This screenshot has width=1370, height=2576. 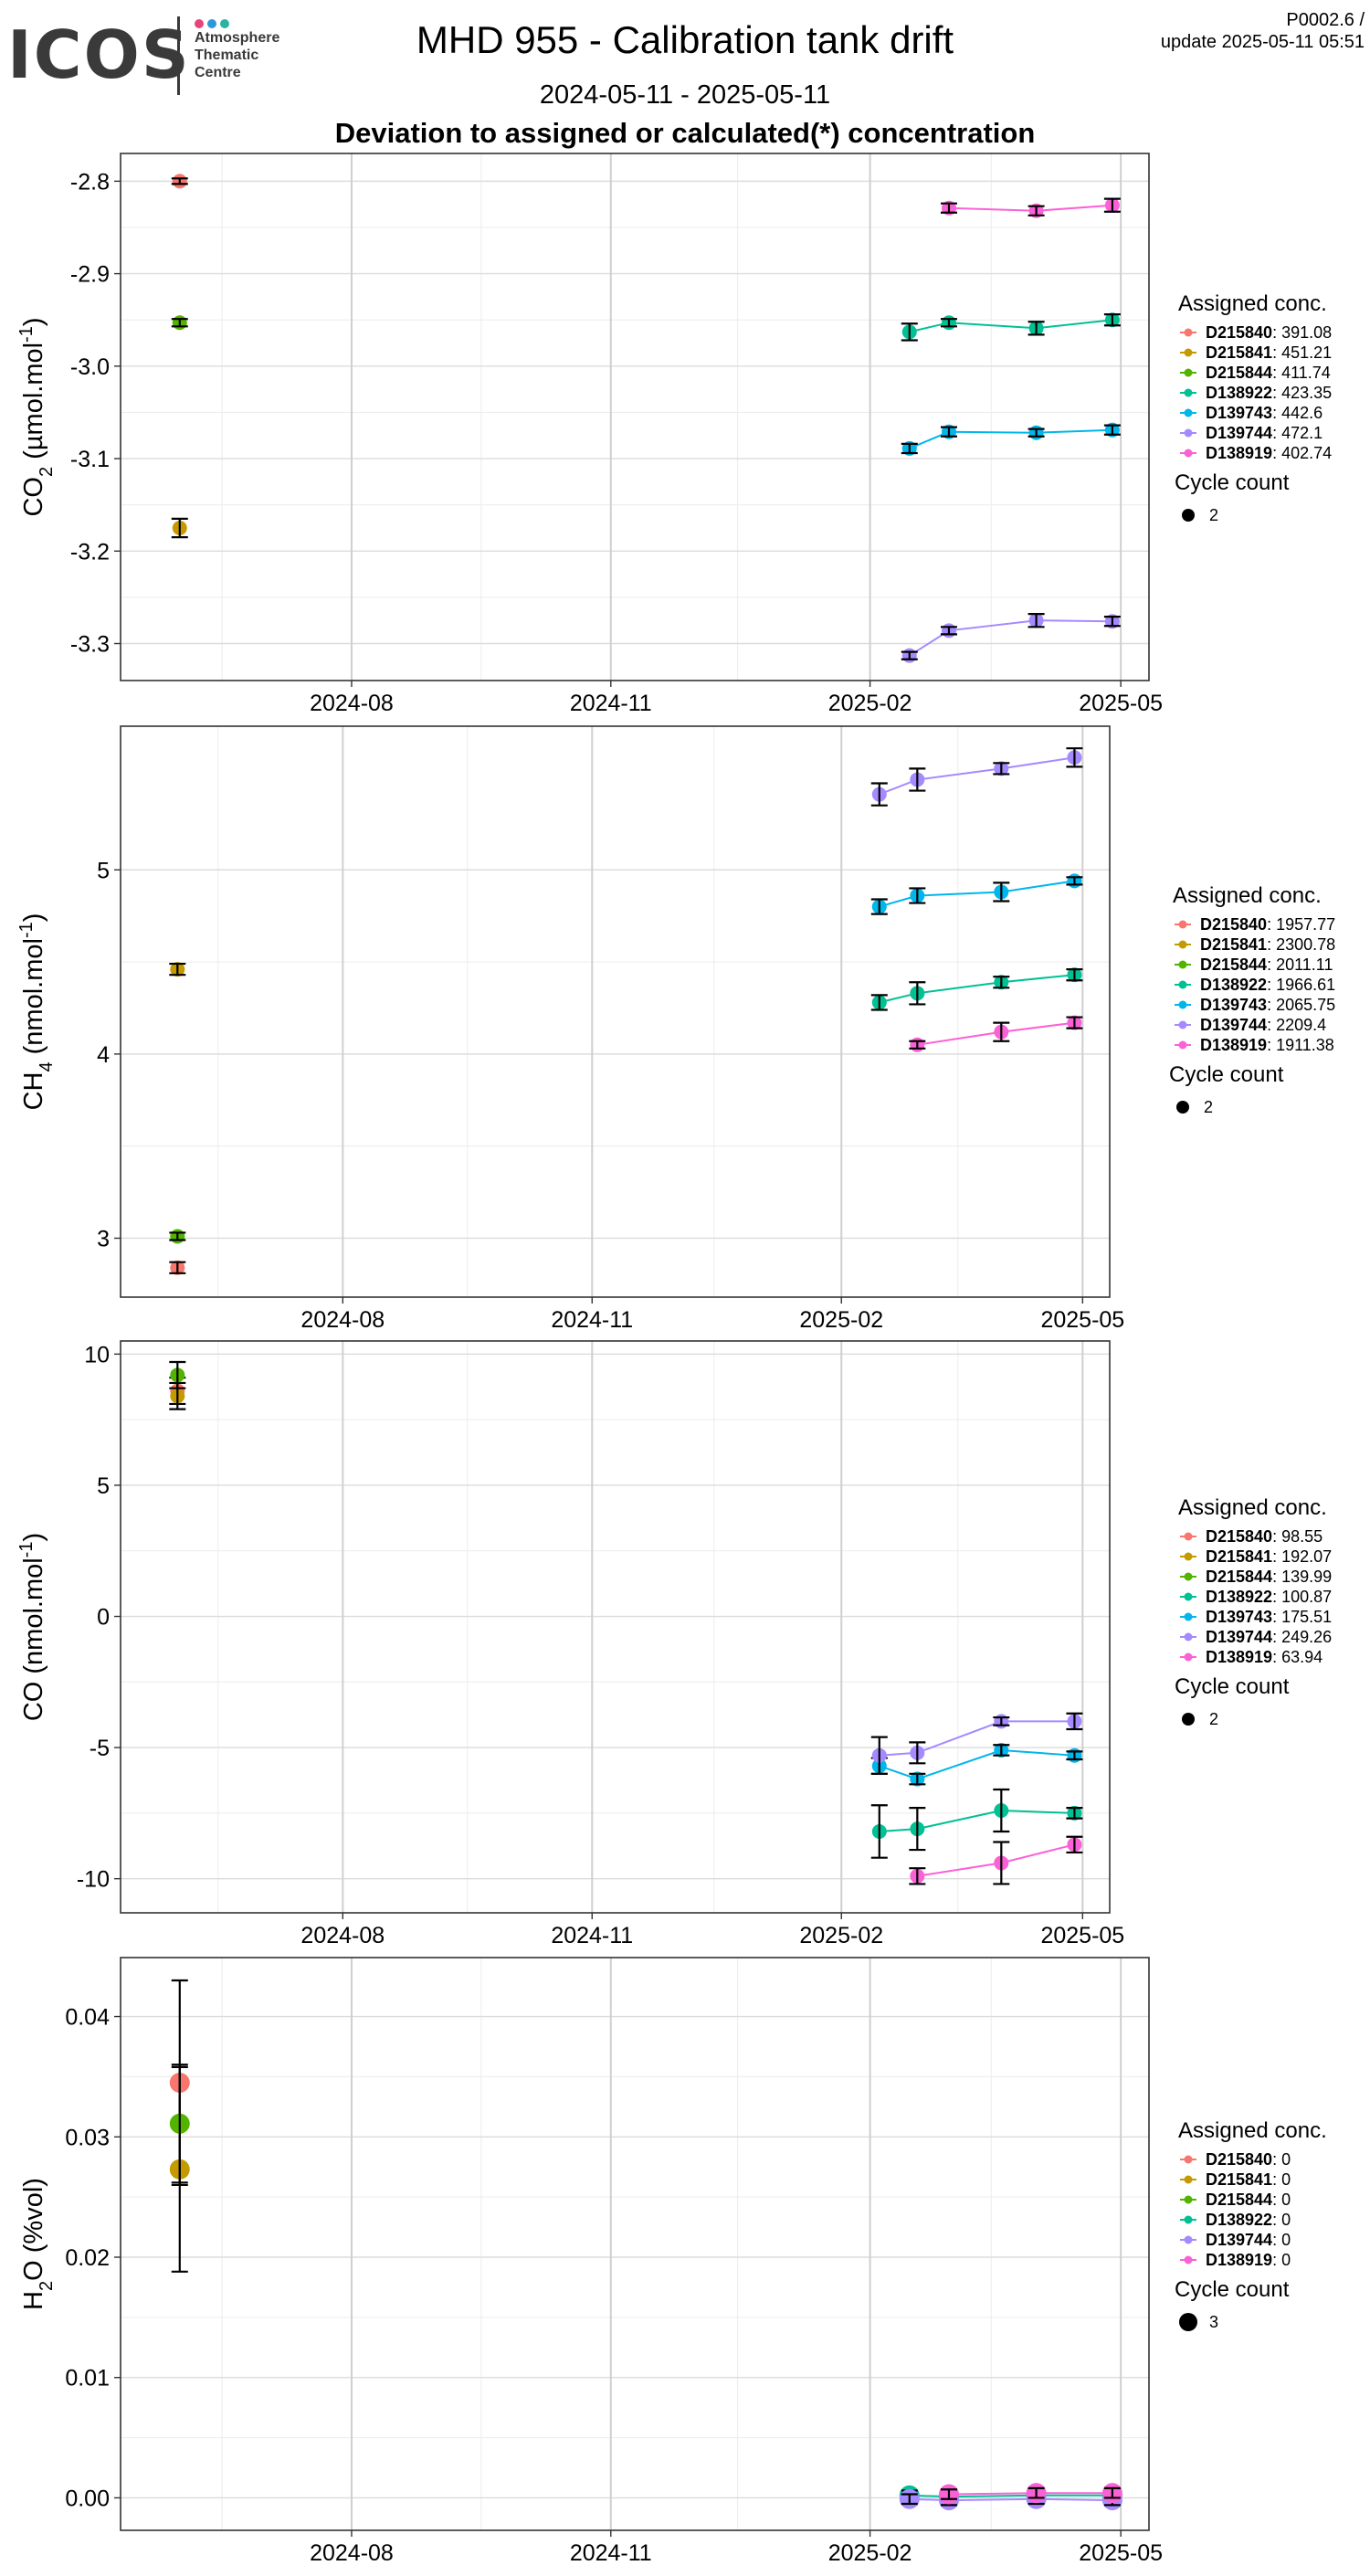 What do you see at coordinates (1302, 393) in the screenshot?
I see `legend-assigned-value: : 423.35` at bounding box center [1302, 393].